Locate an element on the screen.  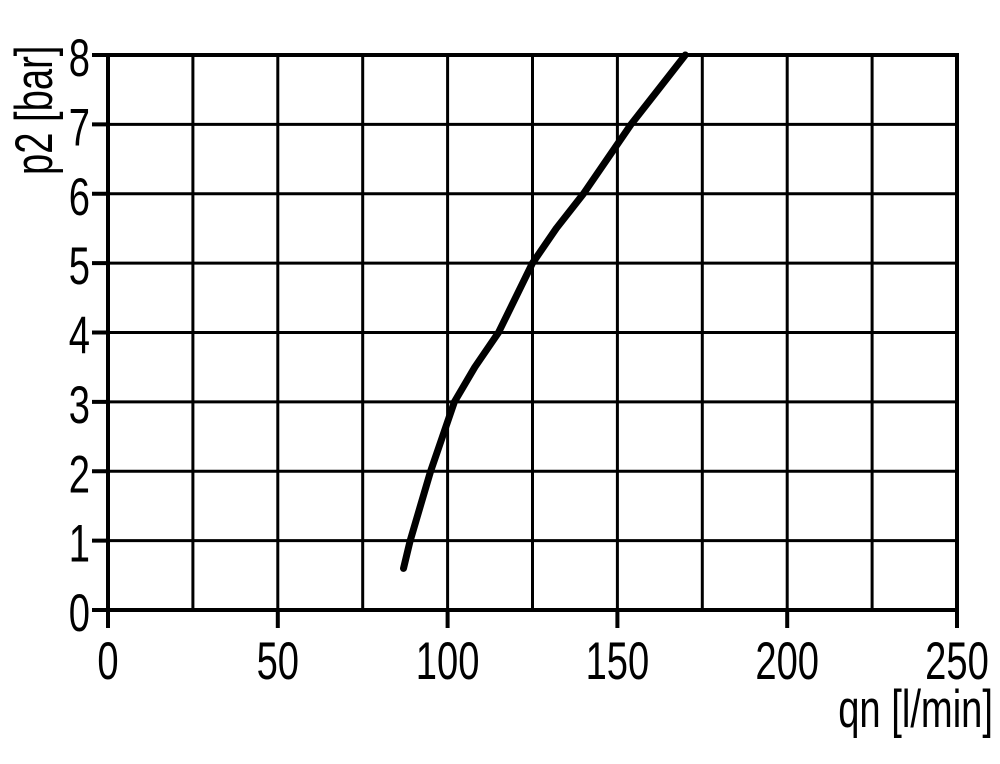
y-tick-label: 6 is located at coordinates (79, 197).